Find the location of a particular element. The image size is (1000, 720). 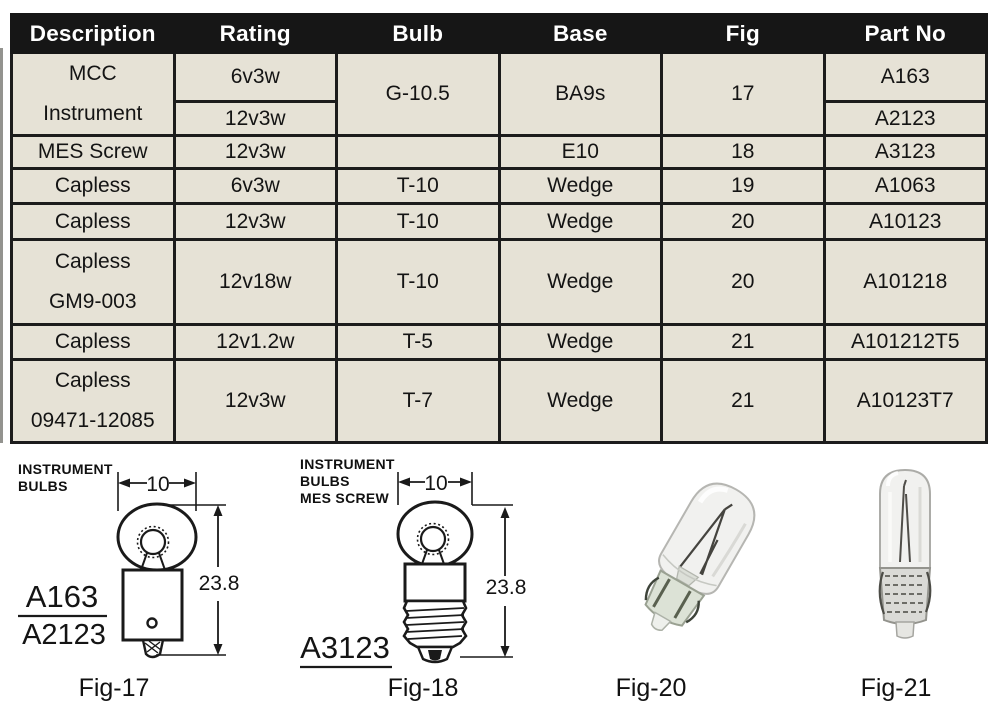

fig17-width-dim-label: 10 is located at coordinates (157, 484).